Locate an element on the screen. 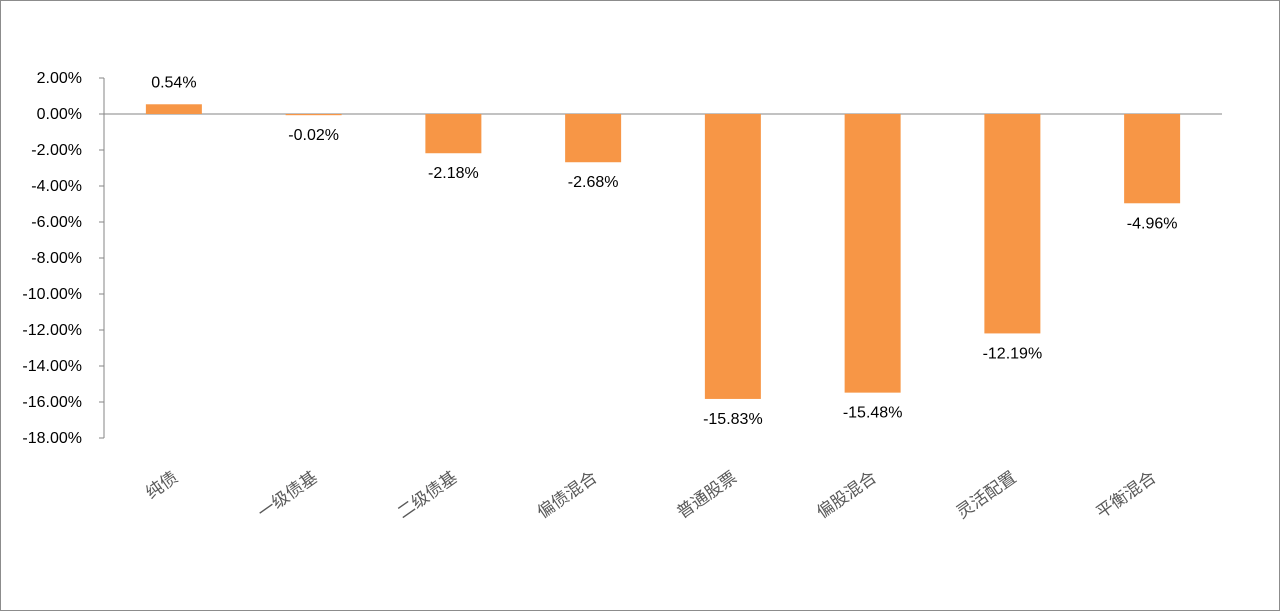 Image resolution: width=1280 pixels, height=611 pixels. category-label: 一级债基 is located at coordinates (287, 495).